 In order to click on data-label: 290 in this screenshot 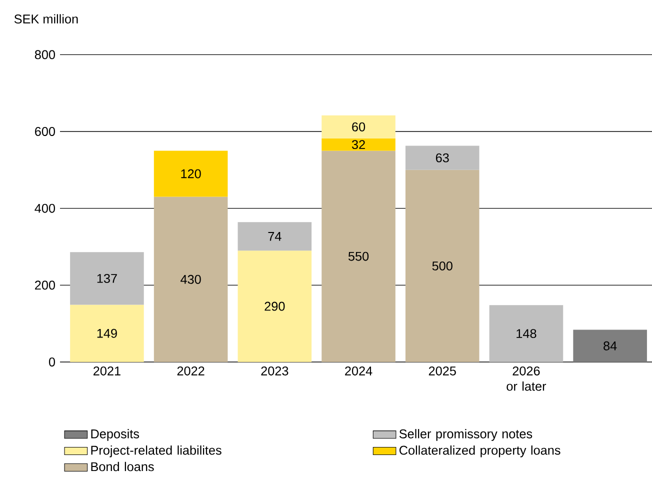, I will do `click(274, 306)`.